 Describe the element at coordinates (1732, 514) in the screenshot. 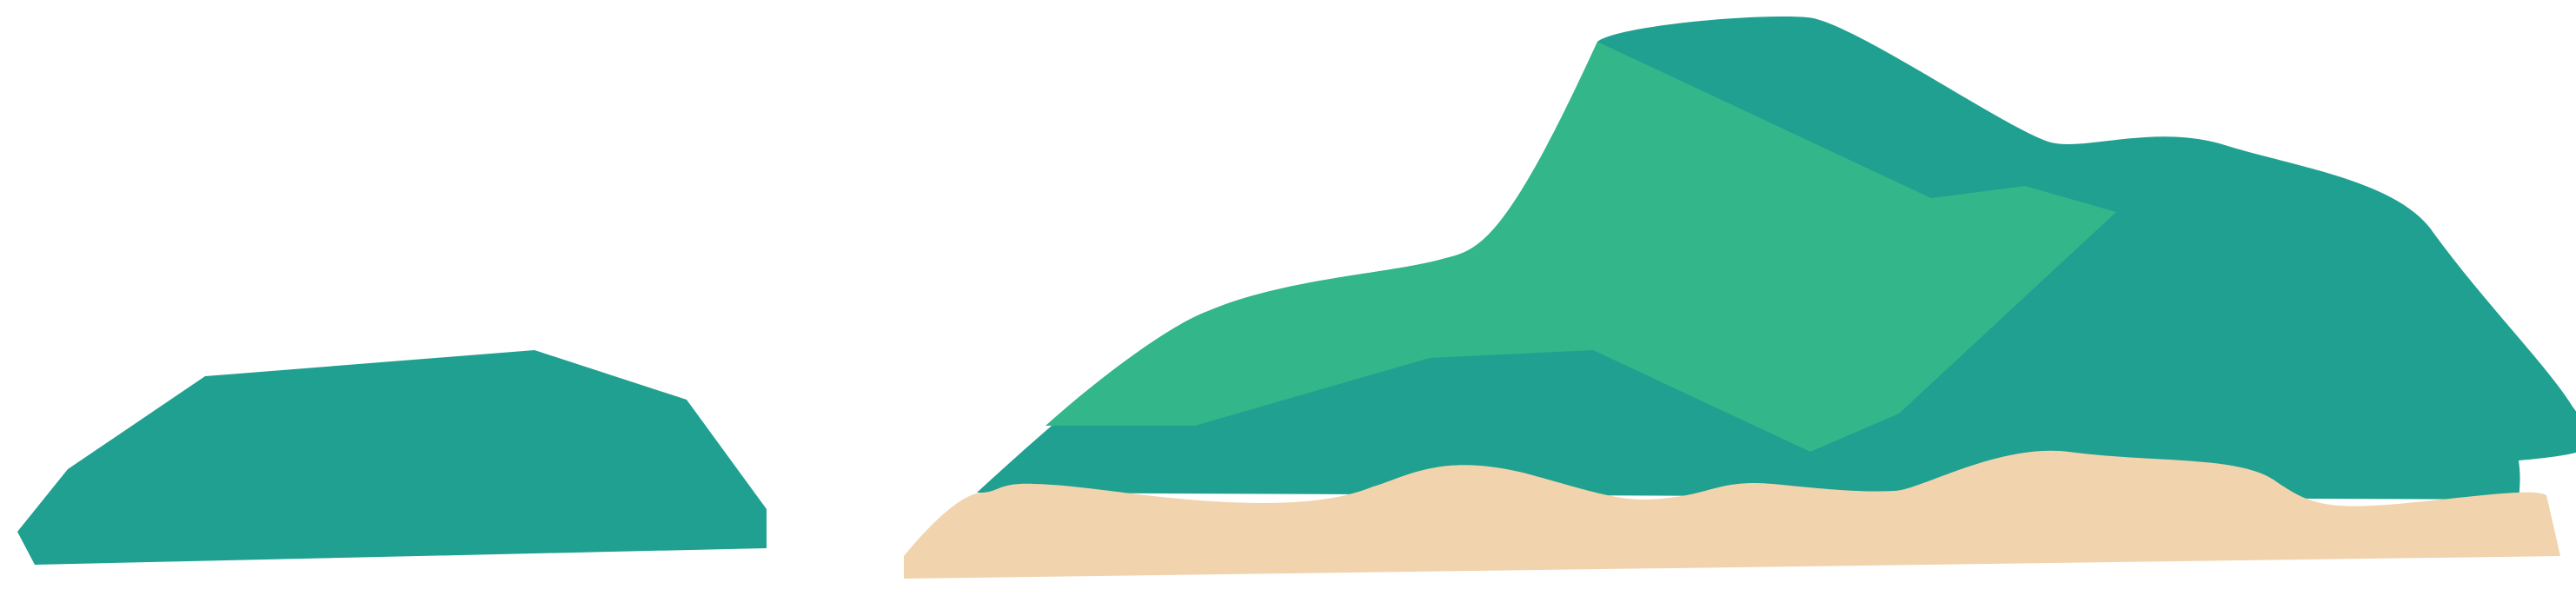

I see `sand-ground-strip` at that location.